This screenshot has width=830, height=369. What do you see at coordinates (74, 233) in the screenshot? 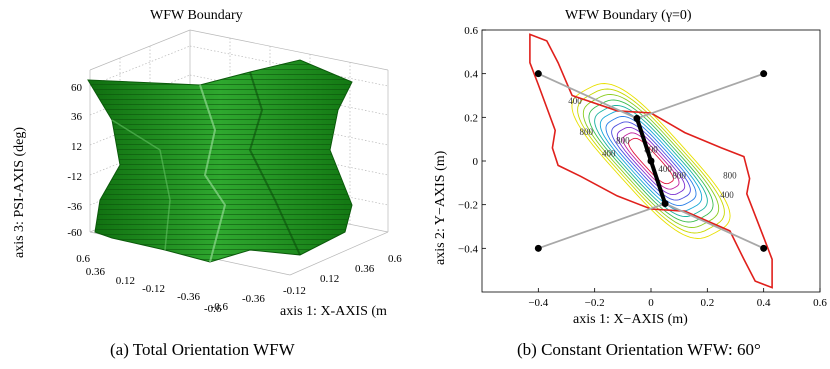
I see `z-tick-label: -60` at bounding box center [74, 233].